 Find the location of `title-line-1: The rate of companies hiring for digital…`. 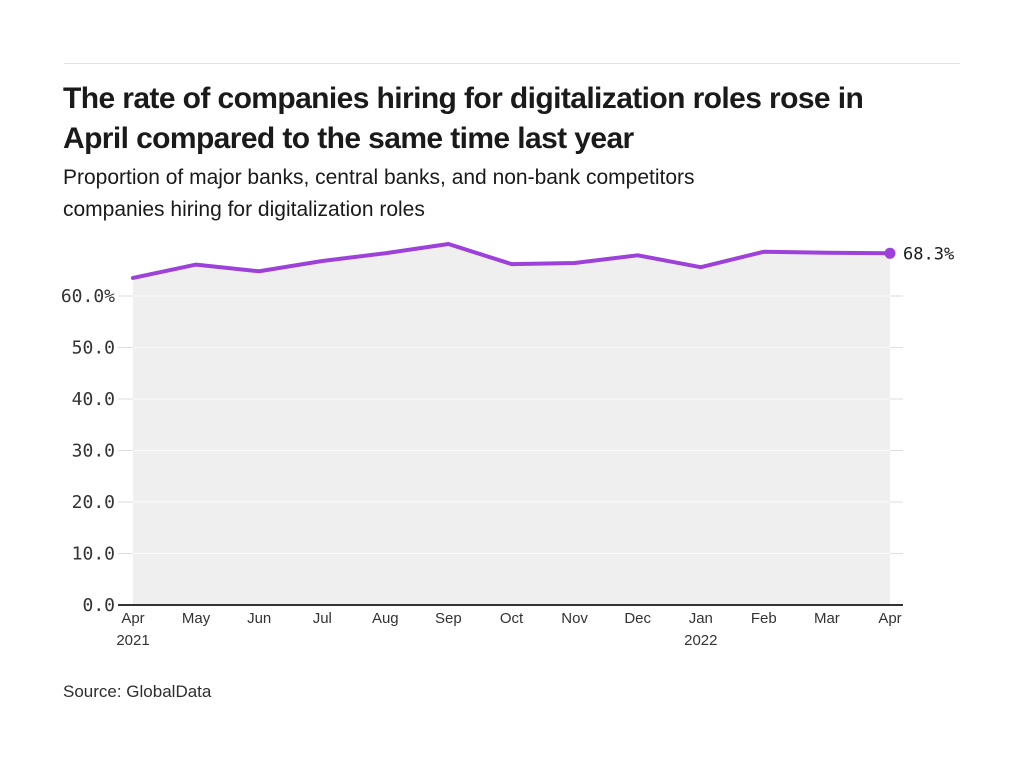

title-line-1: The rate of companies hiring for digital… is located at coordinates (463, 98).